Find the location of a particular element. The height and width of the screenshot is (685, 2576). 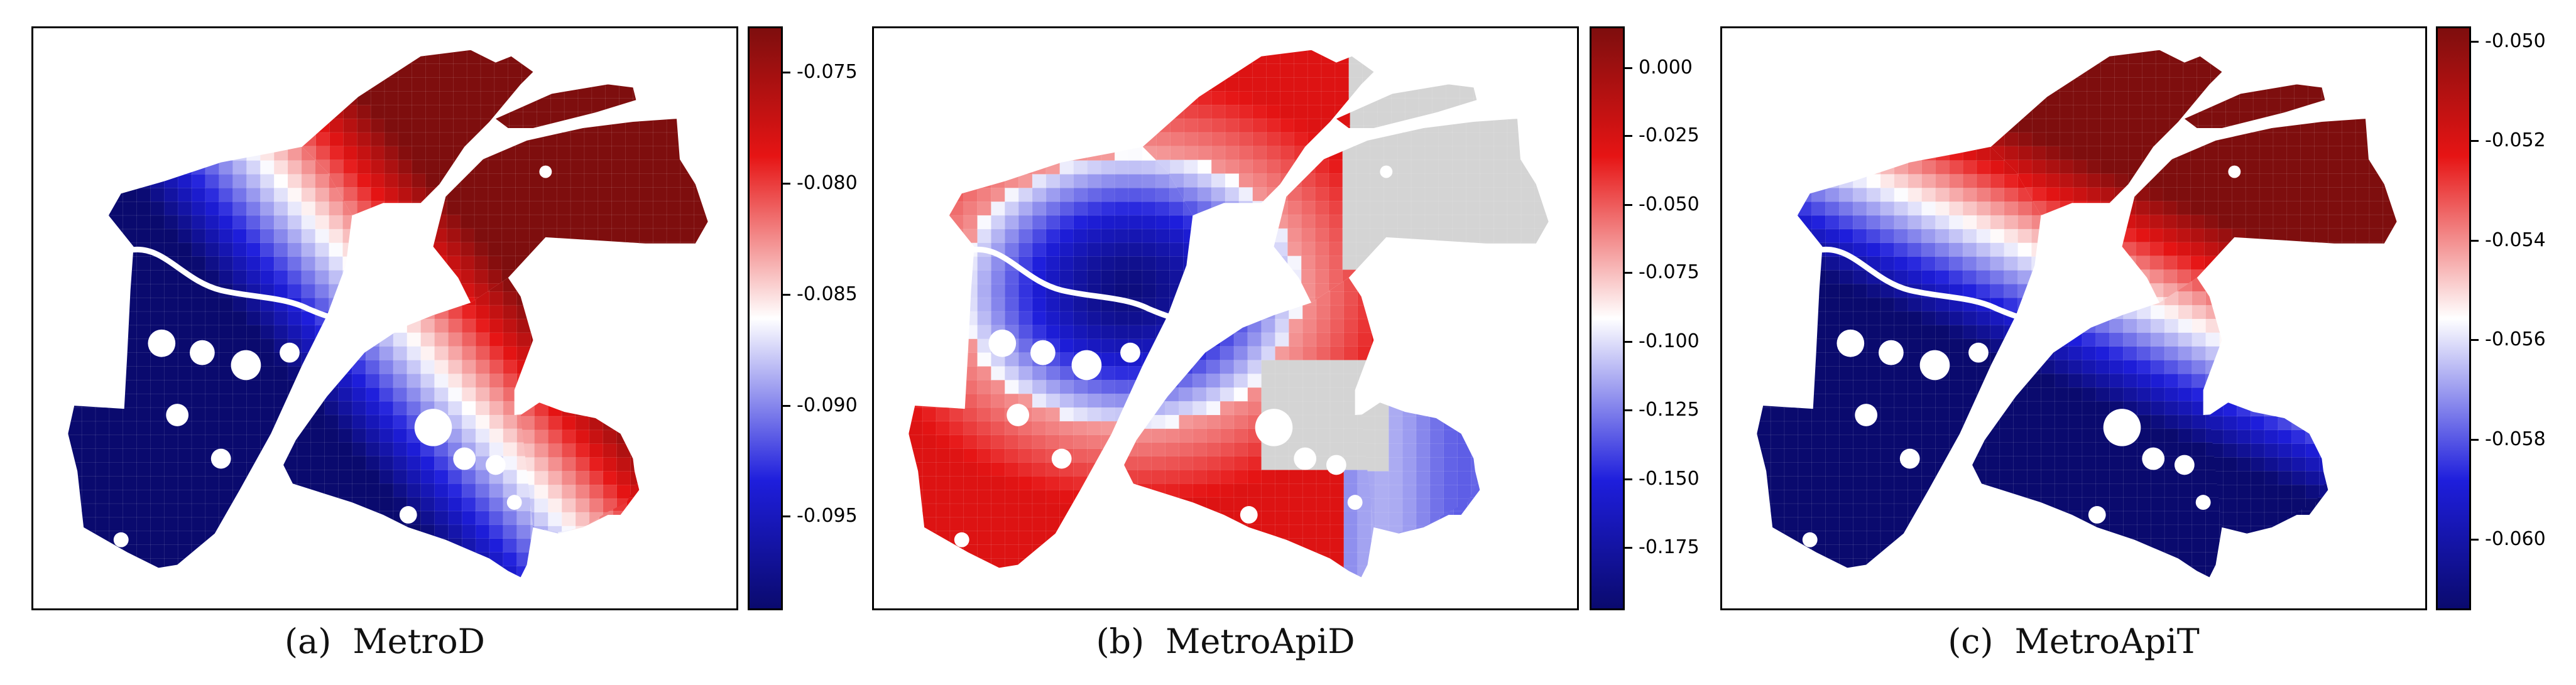

caption-letter: (c) is located at coordinates (1971, 641).